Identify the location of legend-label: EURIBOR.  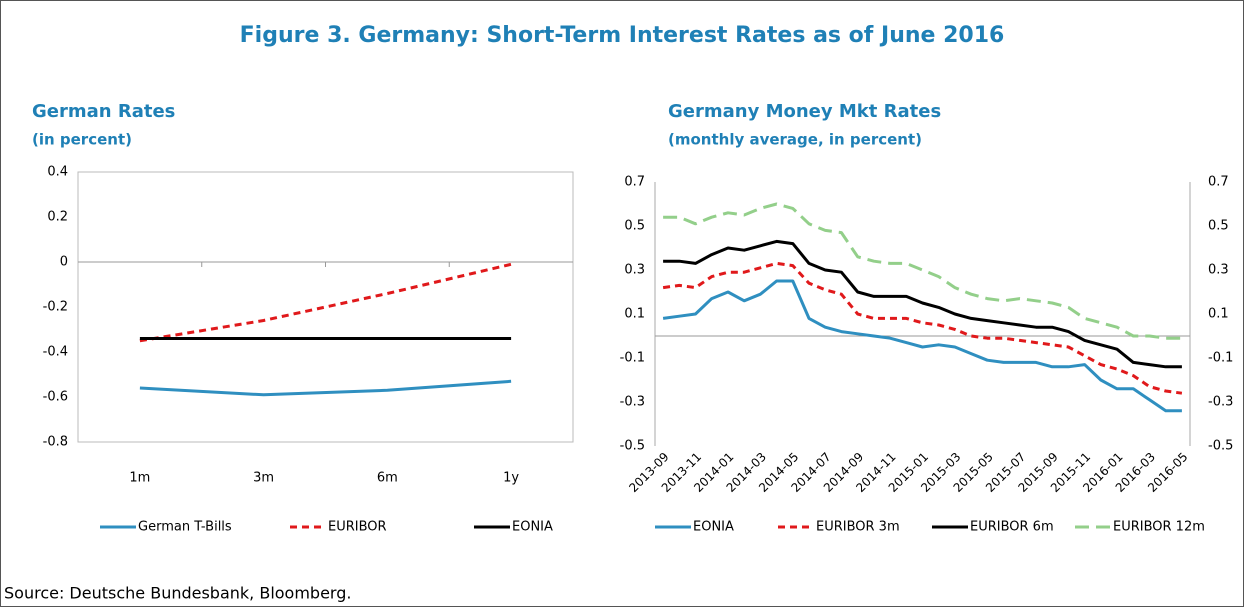
(357, 527).